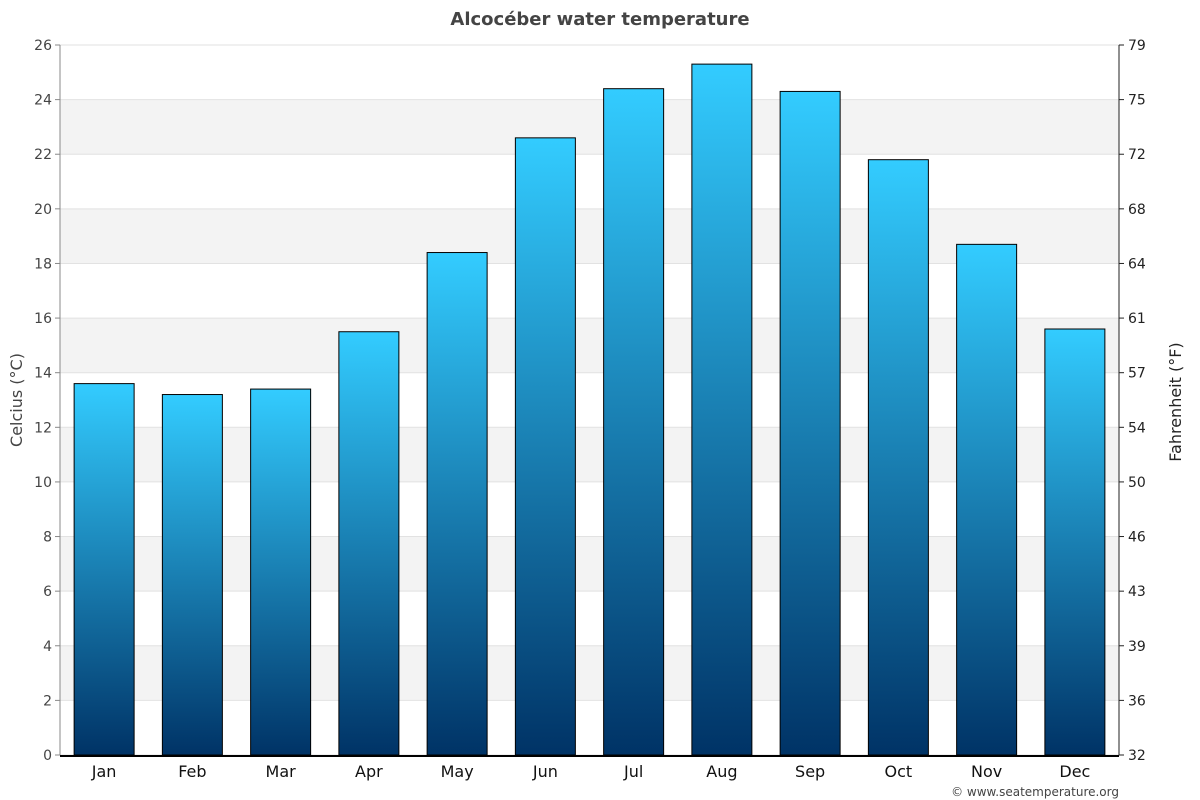 The height and width of the screenshot is (800, 1200). Describe the element at coordinates (986, 771) in the screenshot. I see `x-tick-label: Nov` at that location.